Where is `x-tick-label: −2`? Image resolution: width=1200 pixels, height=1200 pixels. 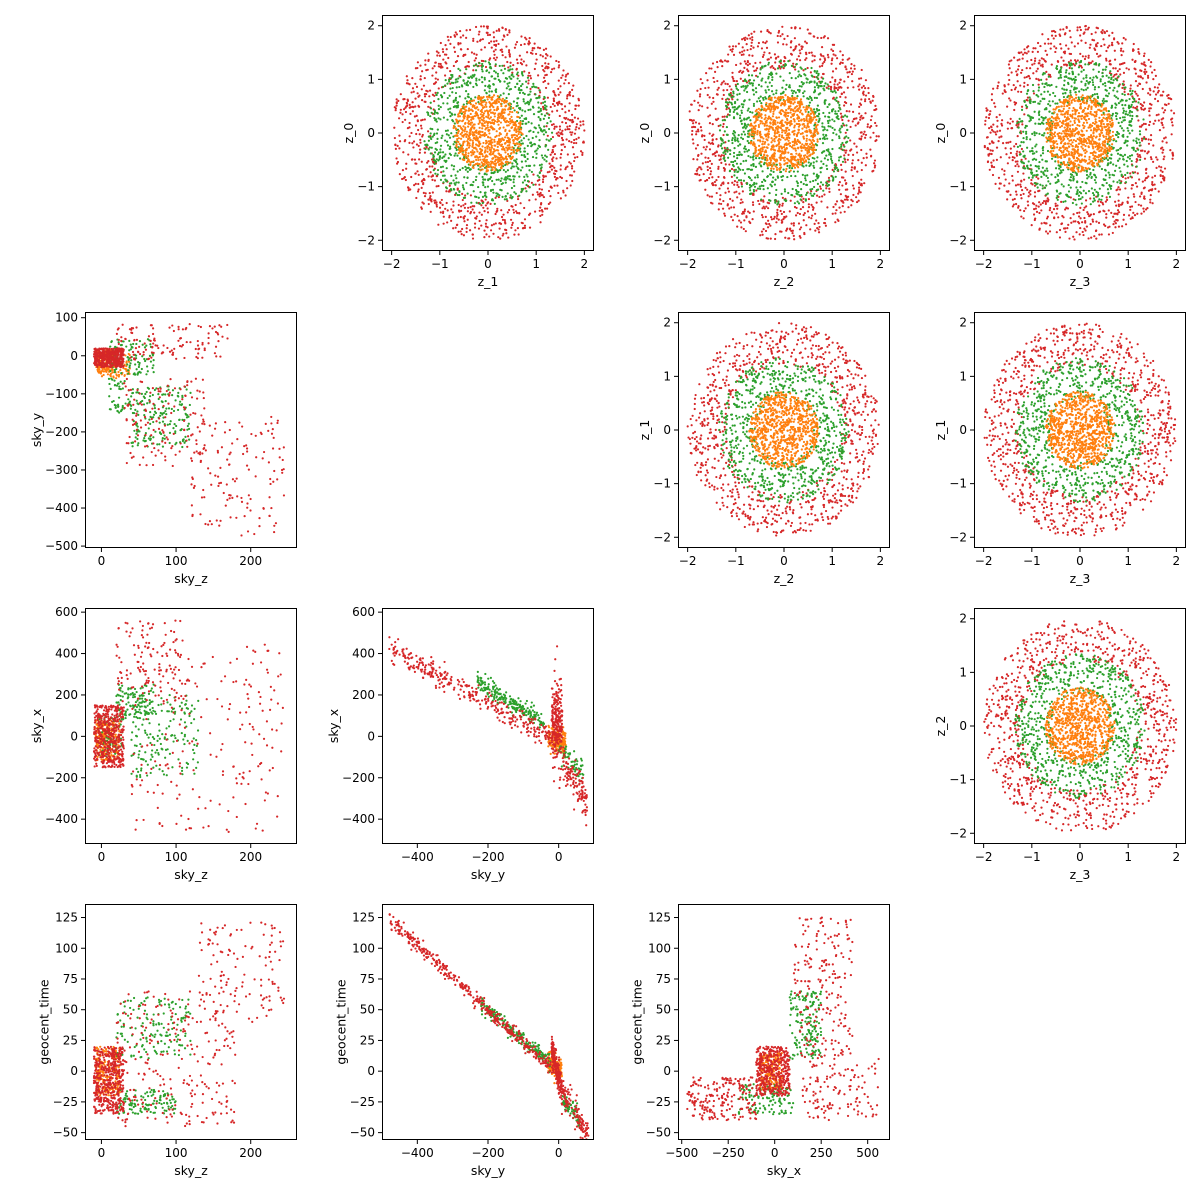 x-tick-label: −2 is located at coordinates (688, 264).